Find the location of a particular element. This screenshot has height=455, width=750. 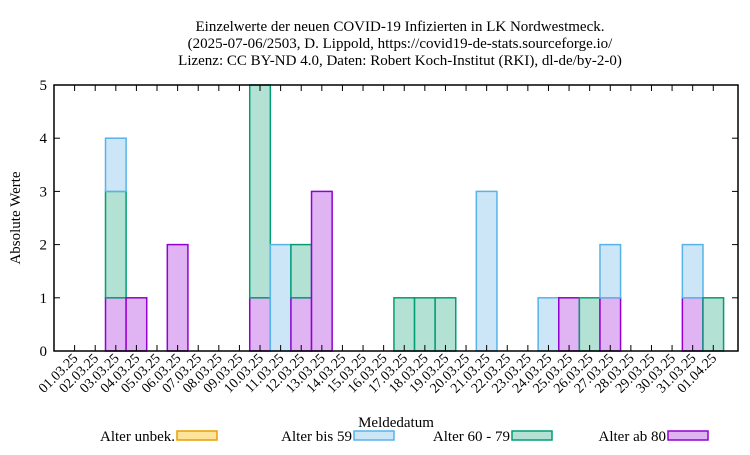

y-tick-label: 1 is located at coordinates (44, 299).